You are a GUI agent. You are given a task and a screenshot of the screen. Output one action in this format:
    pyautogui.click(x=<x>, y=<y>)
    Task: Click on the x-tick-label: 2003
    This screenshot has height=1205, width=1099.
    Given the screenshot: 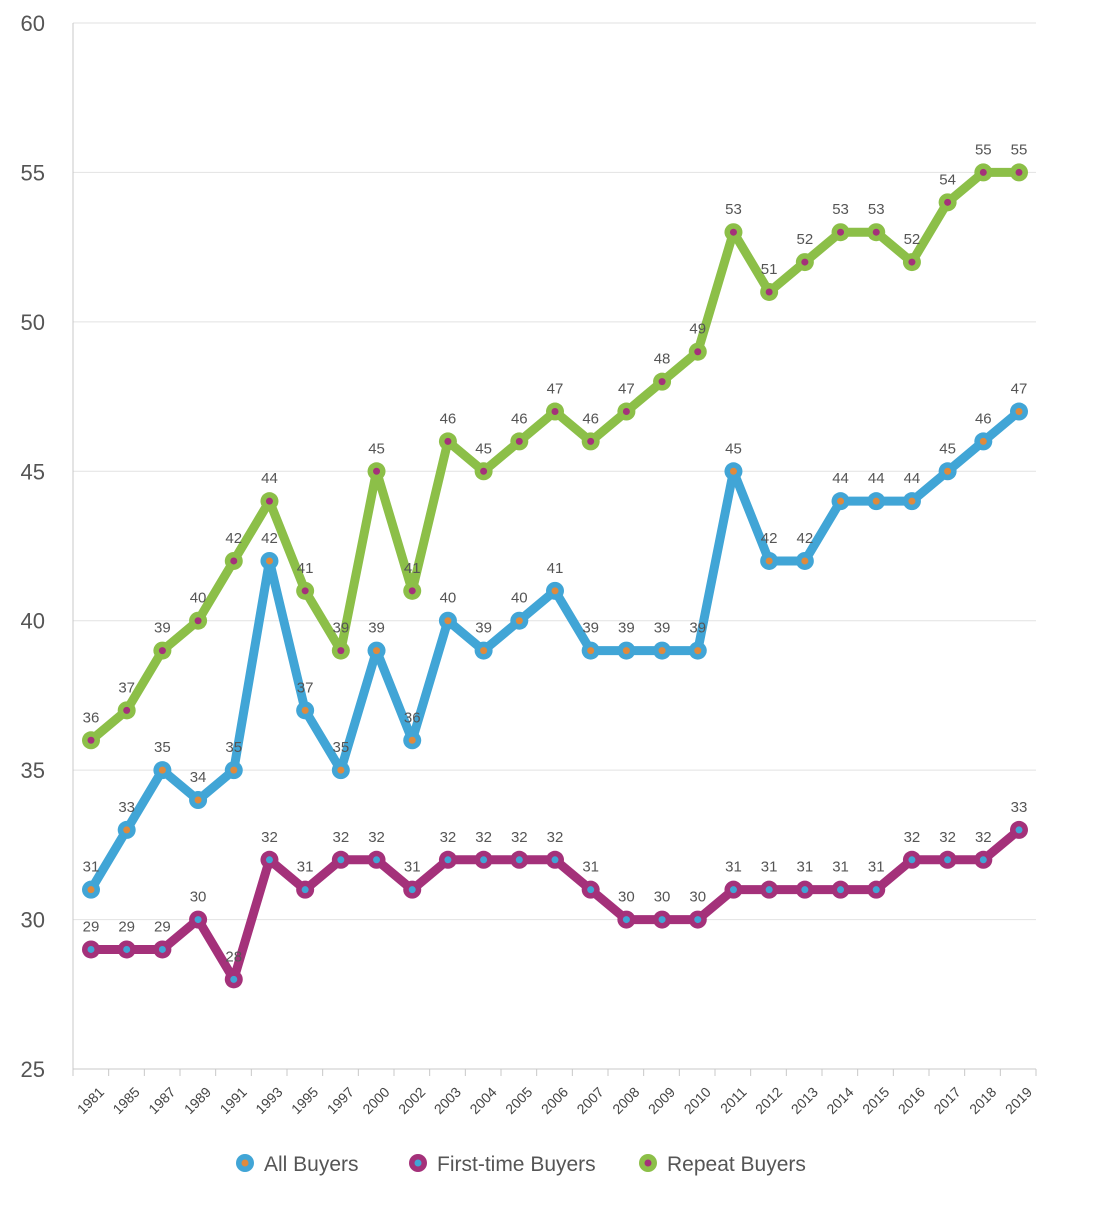 What is the action you would take?
    pyautogui.click(x=447, y=1100)
    